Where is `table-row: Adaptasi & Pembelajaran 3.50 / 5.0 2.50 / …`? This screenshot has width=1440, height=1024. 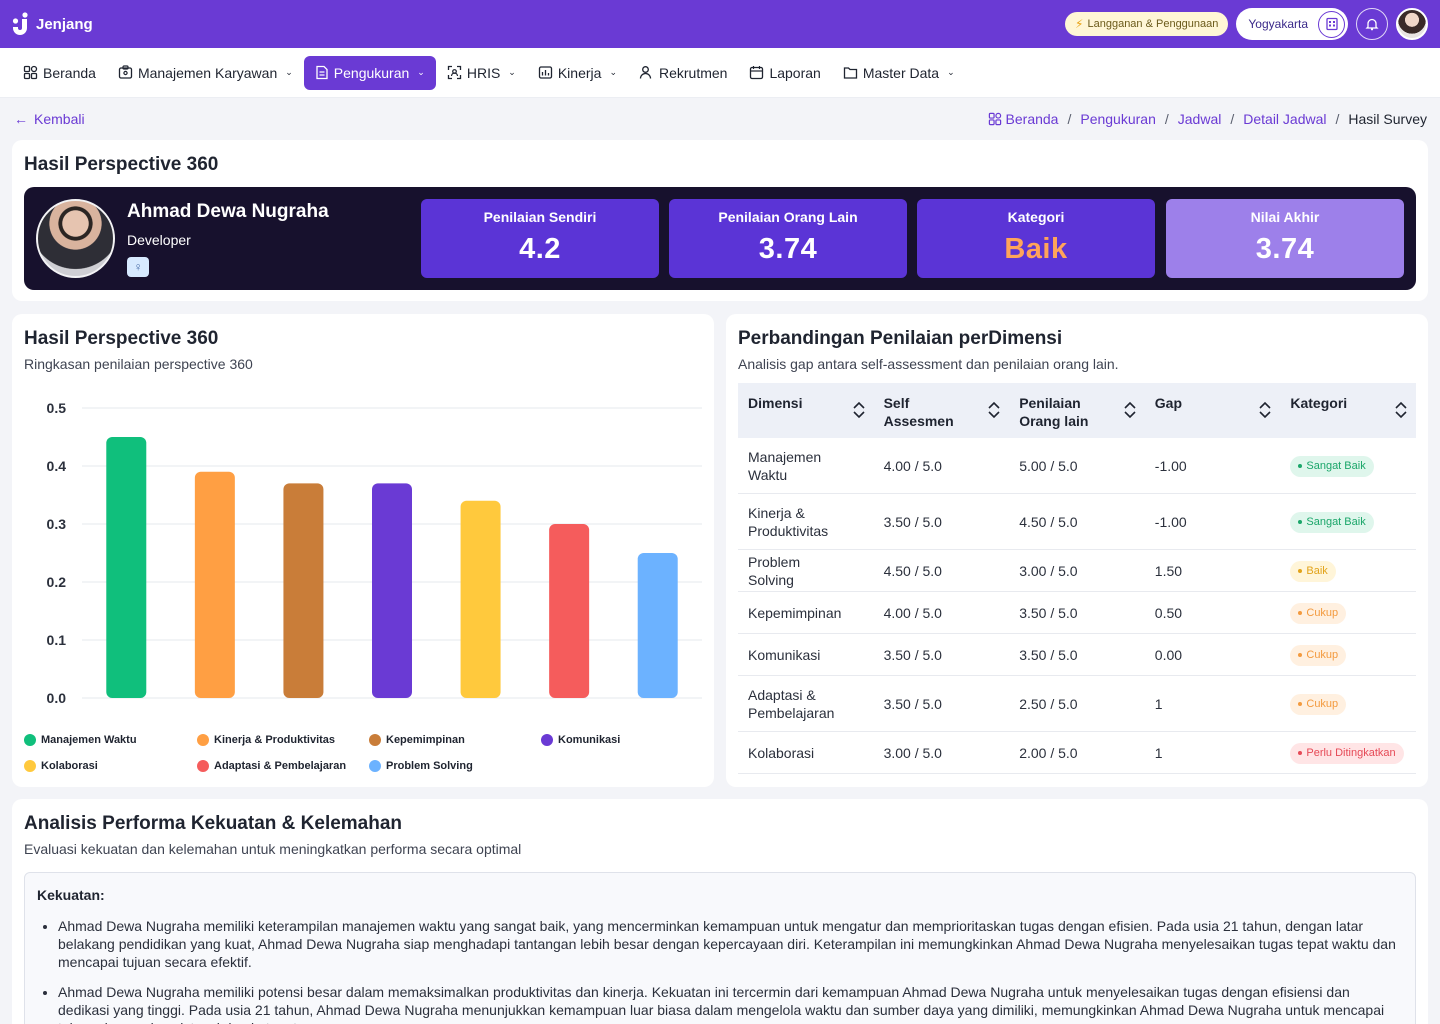 table-row: Adaptasi & Pembelajaran 3.50 / 5.0 2.50 / … is located at coordinates (1077, 704).